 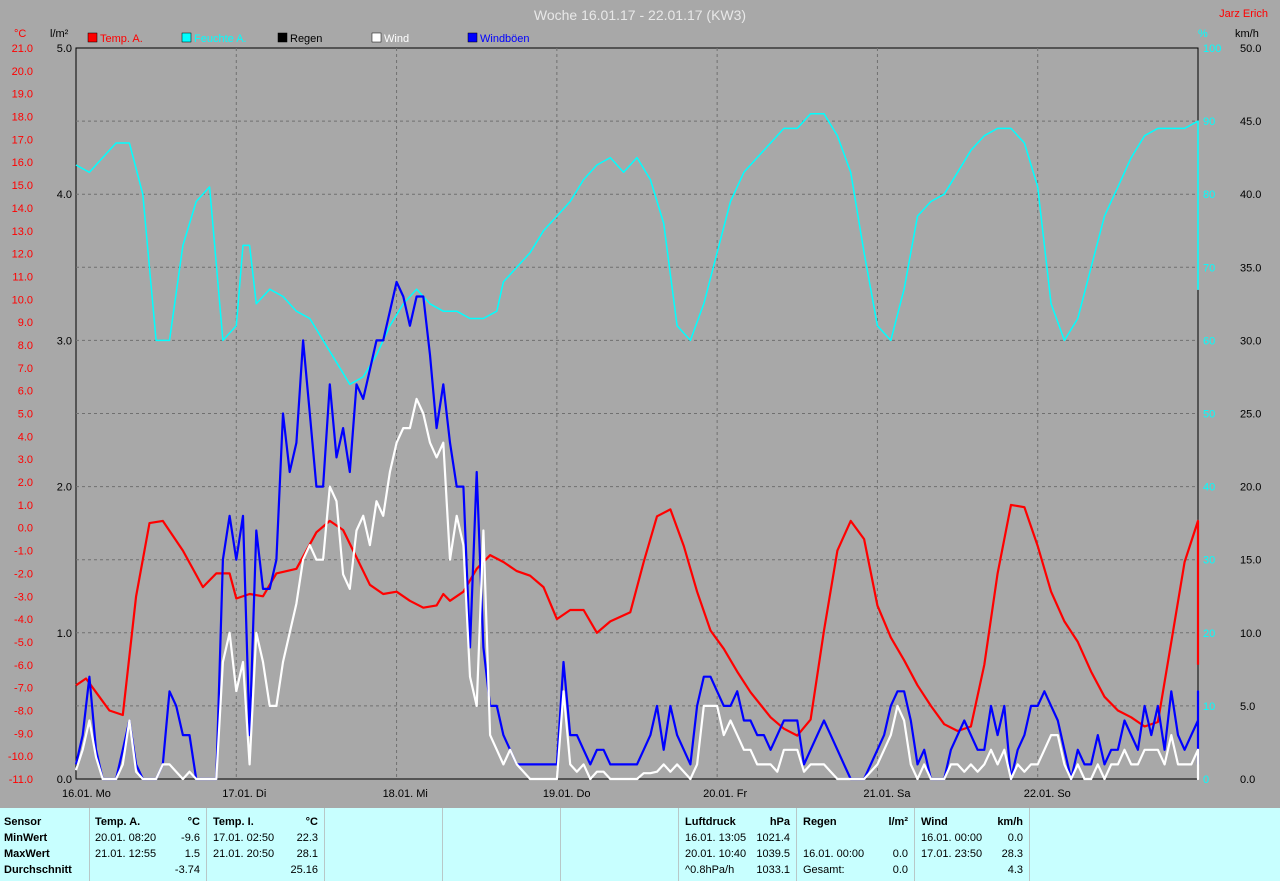 What do you see at coordinates (307, 838) in the screenshot?
I see `stat-temp-i-min-val: 22.3` at bounding box center [307, 838].